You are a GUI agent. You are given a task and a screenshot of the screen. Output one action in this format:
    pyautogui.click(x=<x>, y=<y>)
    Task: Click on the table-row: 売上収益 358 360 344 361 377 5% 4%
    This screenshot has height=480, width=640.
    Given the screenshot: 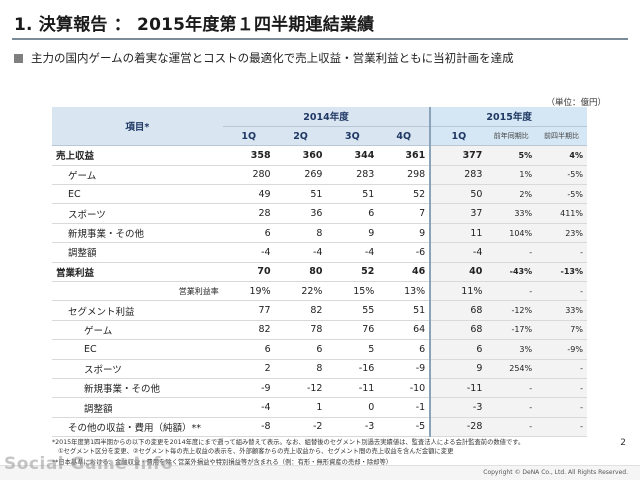 What is the action you would take?
    pyautogui.click(x=319, y=155)
    